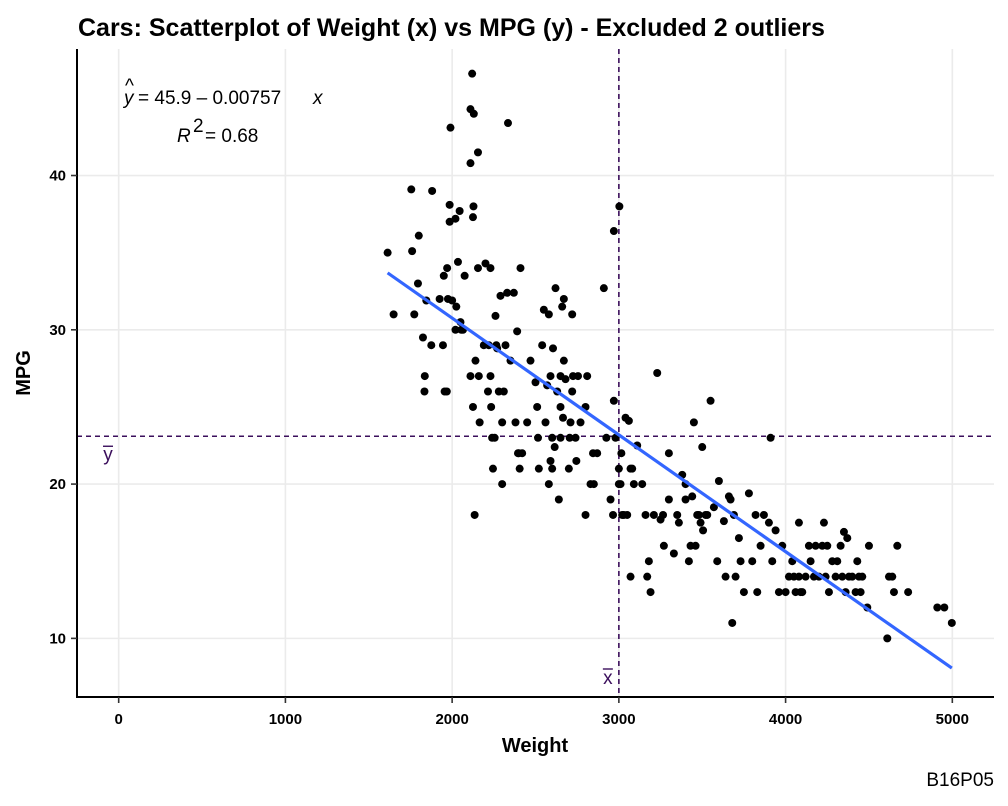 The height and width of the screenshot is (806, 1008). I want to click on equation-text: = 45.9 – 0.00757, so click(209, 98).